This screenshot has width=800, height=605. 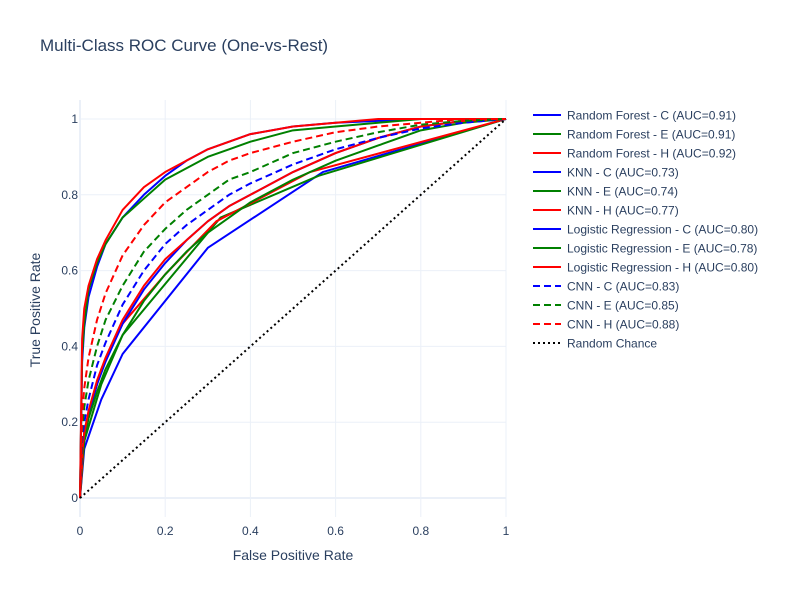 What do you see at coordinates (623, 287) in the screenshot?
I see `legend-label: CNN - C (AUC=0.83)` at bounding box center [623, 287].